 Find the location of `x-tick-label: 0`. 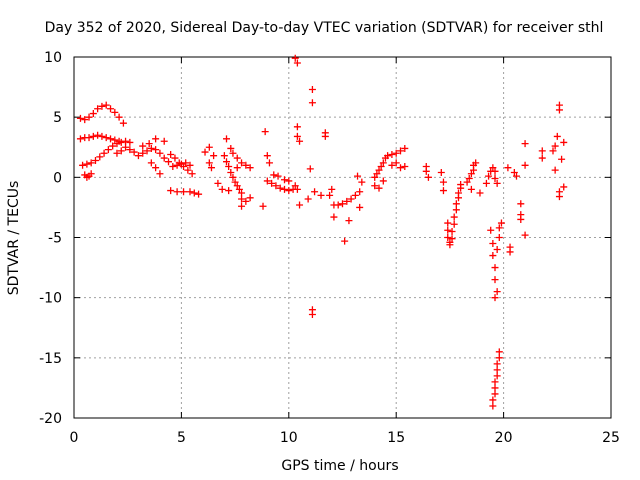

x-tick-label: 0 is located at coordinates (74, 438).